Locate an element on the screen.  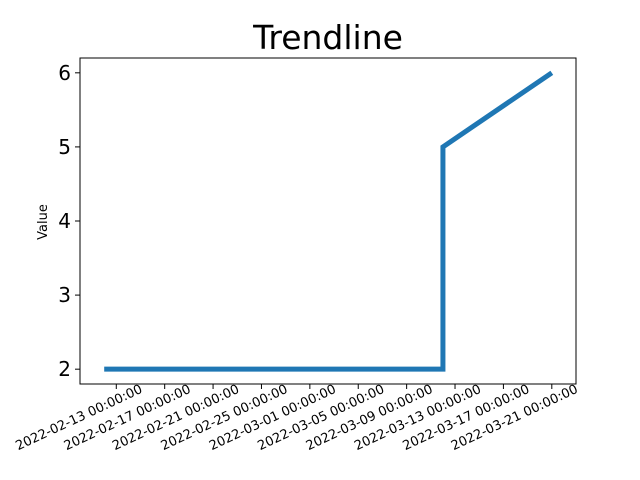
y-tick-label: 5 is located at coordinates (64, 147).